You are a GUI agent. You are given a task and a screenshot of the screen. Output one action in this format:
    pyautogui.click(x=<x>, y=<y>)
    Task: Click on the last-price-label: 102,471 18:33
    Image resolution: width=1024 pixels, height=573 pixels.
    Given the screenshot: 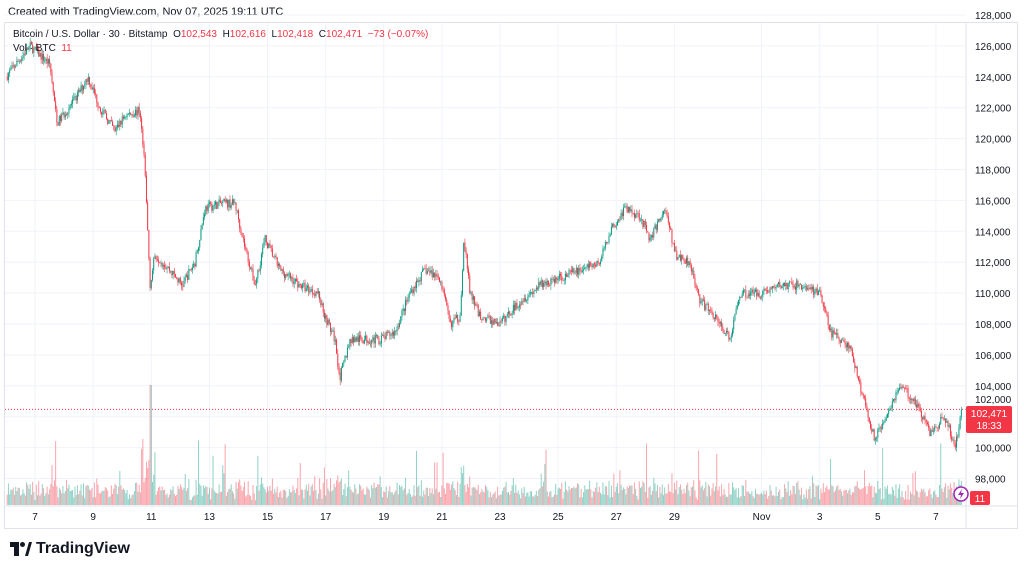 What is the action you would take?
    pyautogui.click(x=989, y=419)
    